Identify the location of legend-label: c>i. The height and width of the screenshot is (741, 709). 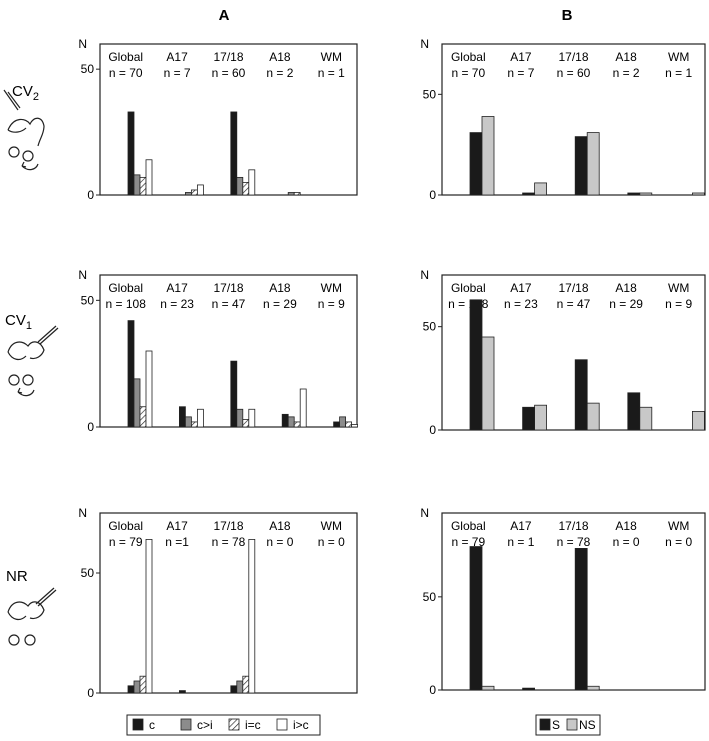
(205, 725).